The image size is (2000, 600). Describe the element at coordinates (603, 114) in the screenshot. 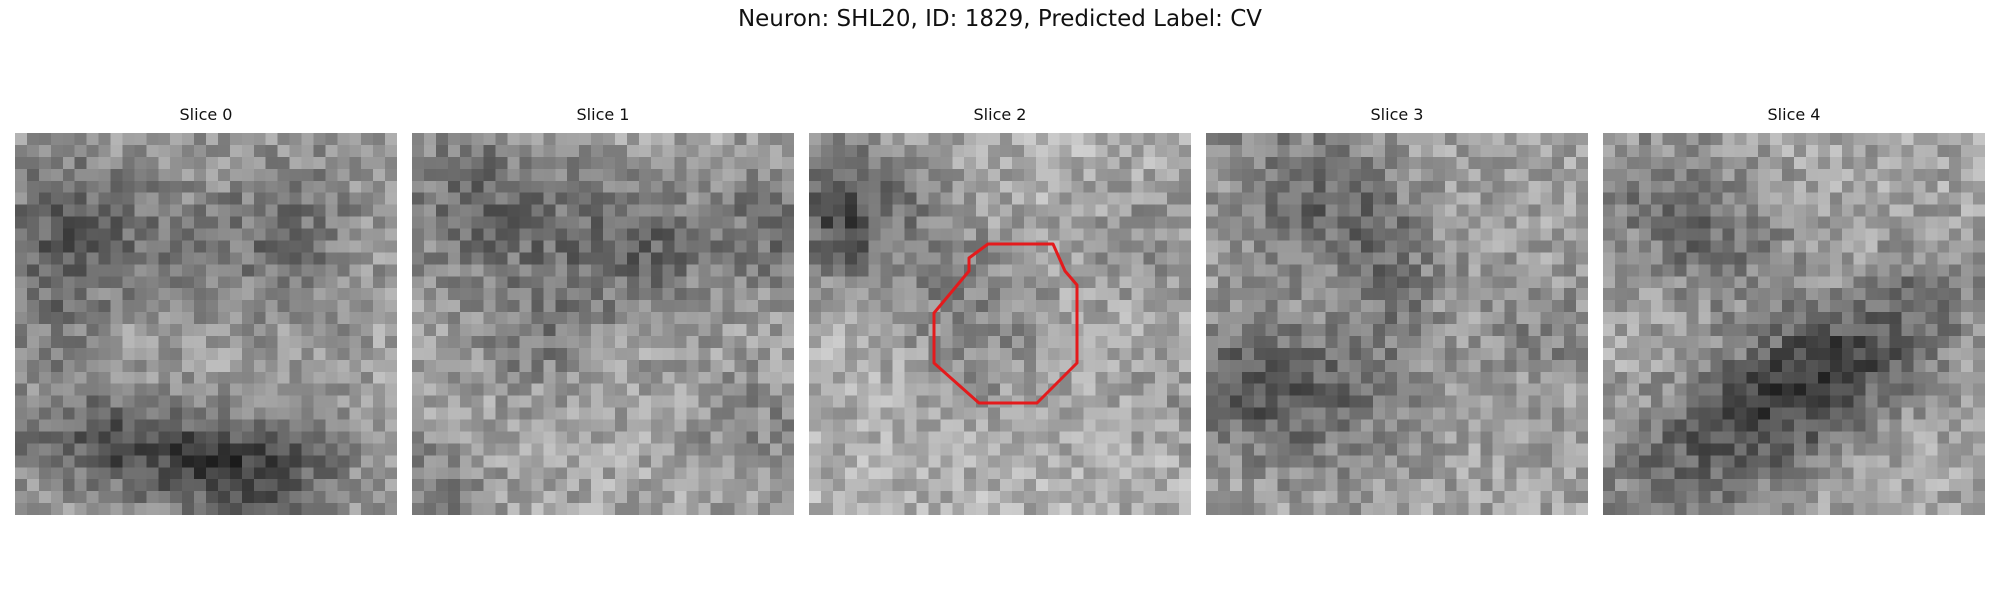

I see `slice-title: Slice 1` at that location.